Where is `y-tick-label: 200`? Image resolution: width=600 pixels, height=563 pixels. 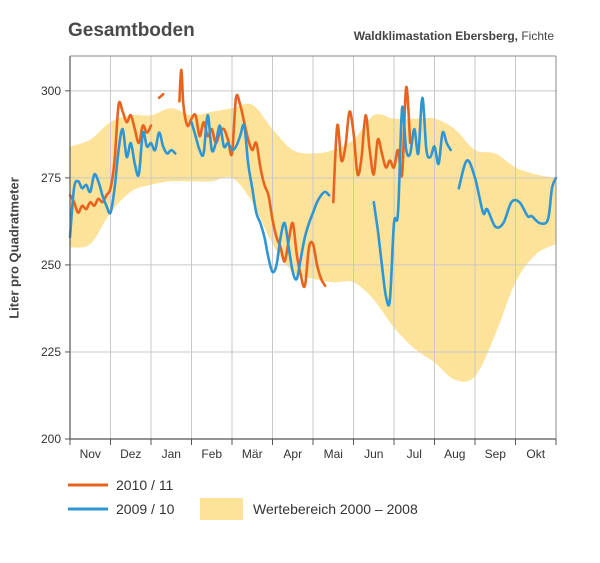
y-tick-label: 200 is located at coordinates (51, 439).